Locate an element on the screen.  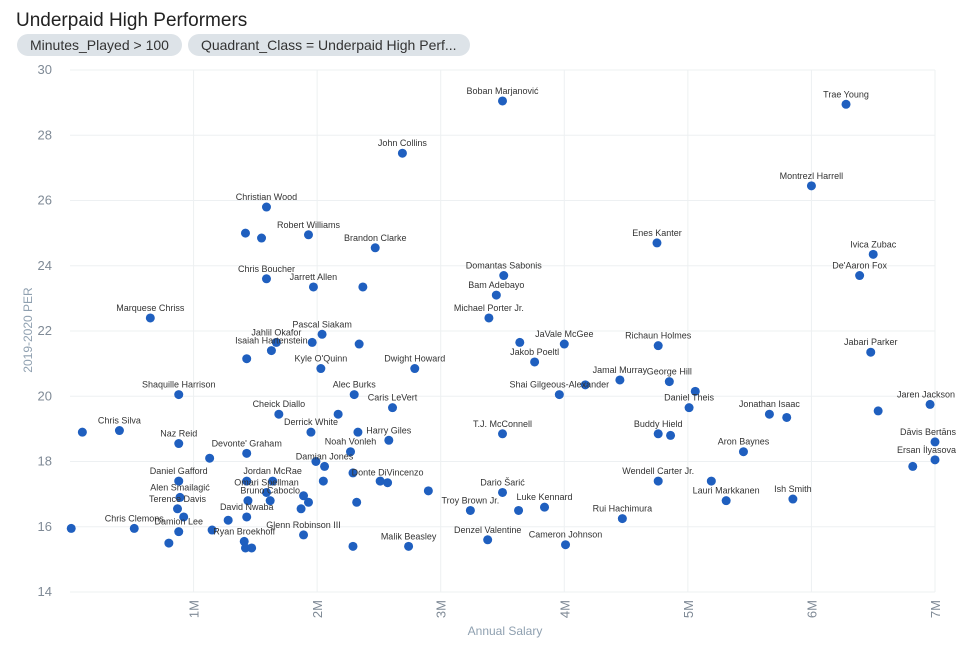
filter-chip-minutes: Minutes_Played > 100 is located at coordinates (99, 45).